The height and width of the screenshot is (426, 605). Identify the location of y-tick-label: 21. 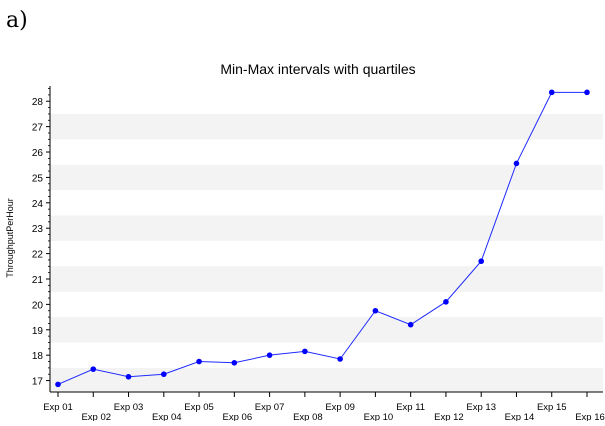
(38, 280).